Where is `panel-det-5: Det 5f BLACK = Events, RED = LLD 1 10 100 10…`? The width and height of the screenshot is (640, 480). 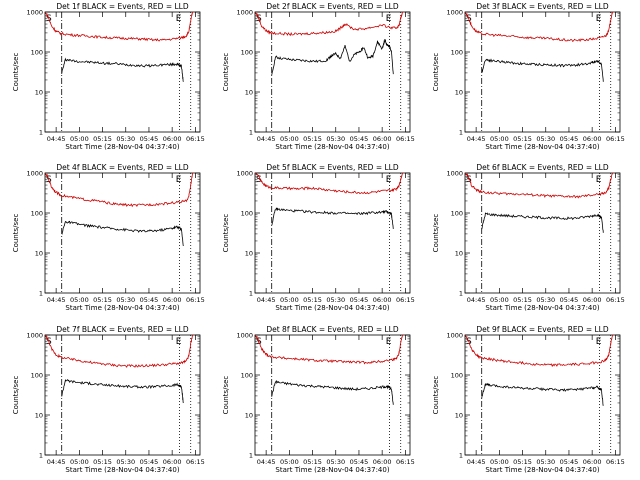 panel-det-5: Det 5f BLACK = Events, RED = LLD 1 10 100 10… is located at coordinates (318, 237).